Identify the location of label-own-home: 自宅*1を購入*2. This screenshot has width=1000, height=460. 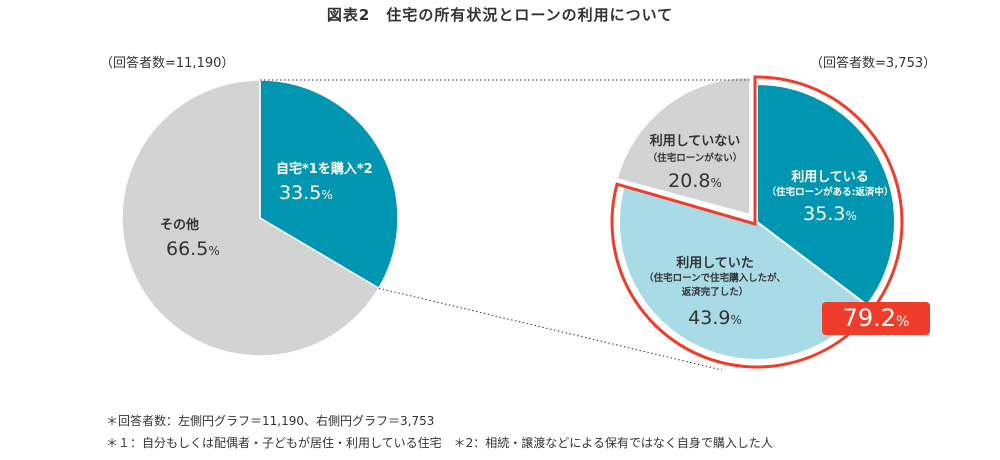
(324, 169).